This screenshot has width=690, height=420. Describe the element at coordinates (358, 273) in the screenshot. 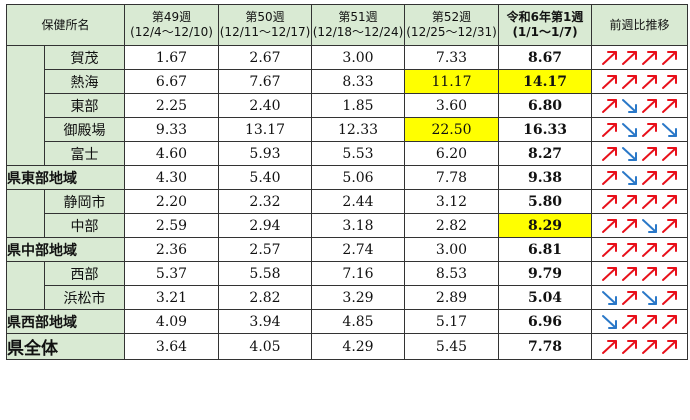

I see `value-w51: 7.16` at that location.